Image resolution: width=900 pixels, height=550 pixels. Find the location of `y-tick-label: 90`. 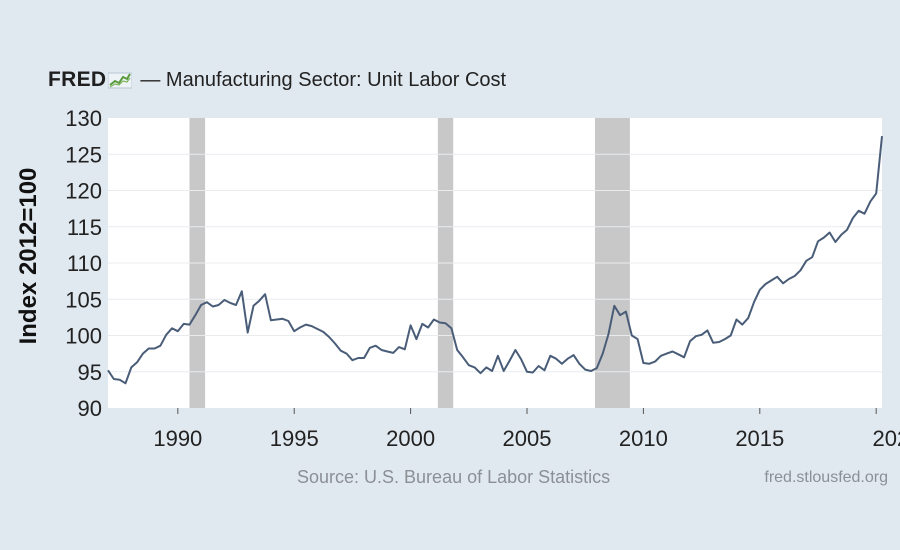

y-tick-label: 90 is located at coordinates (90, 408).